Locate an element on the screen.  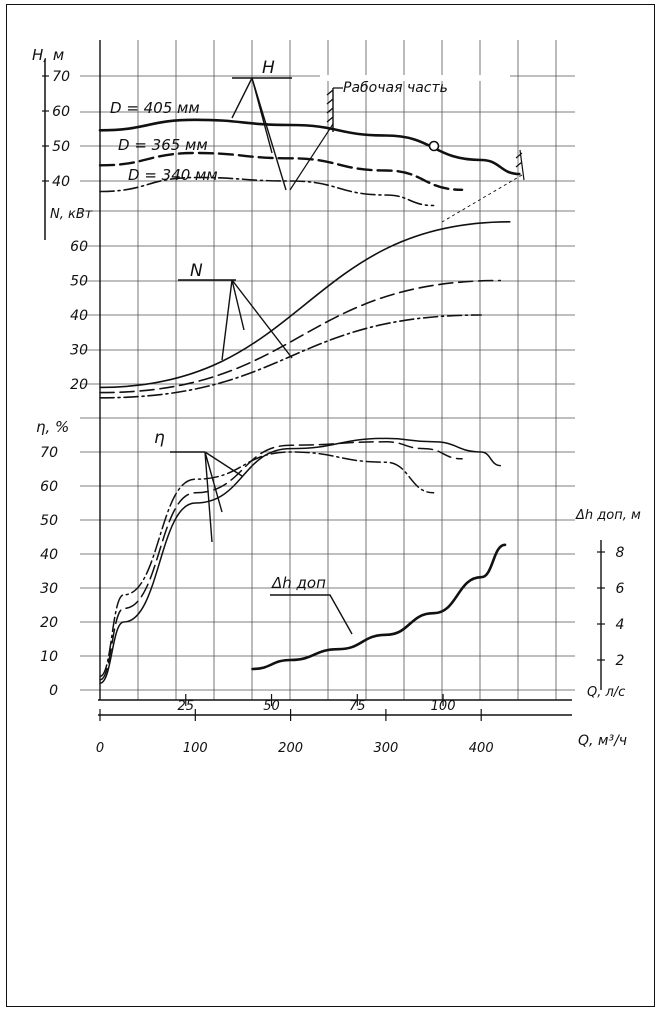
power-ytick-1: 30 is located at coordinates (79, 351).